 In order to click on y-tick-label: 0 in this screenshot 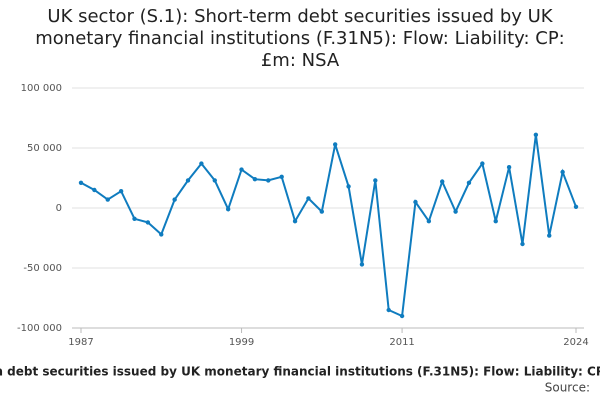, I will do `click(59, 208)`.